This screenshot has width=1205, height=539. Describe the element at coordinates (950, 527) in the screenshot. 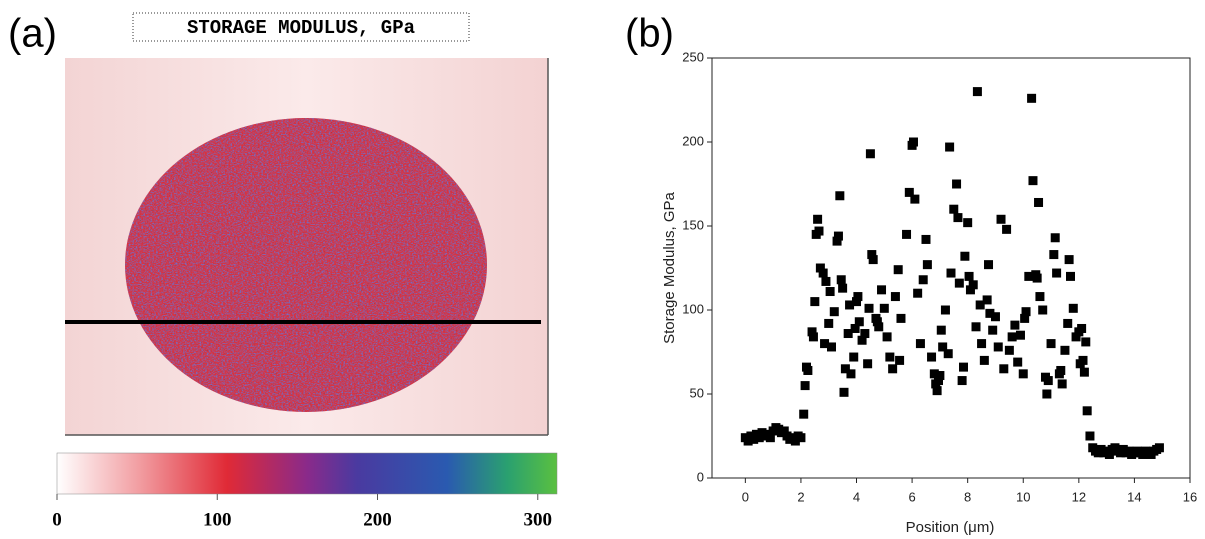

I see `x-axis-label: Position (μm)` at that location.